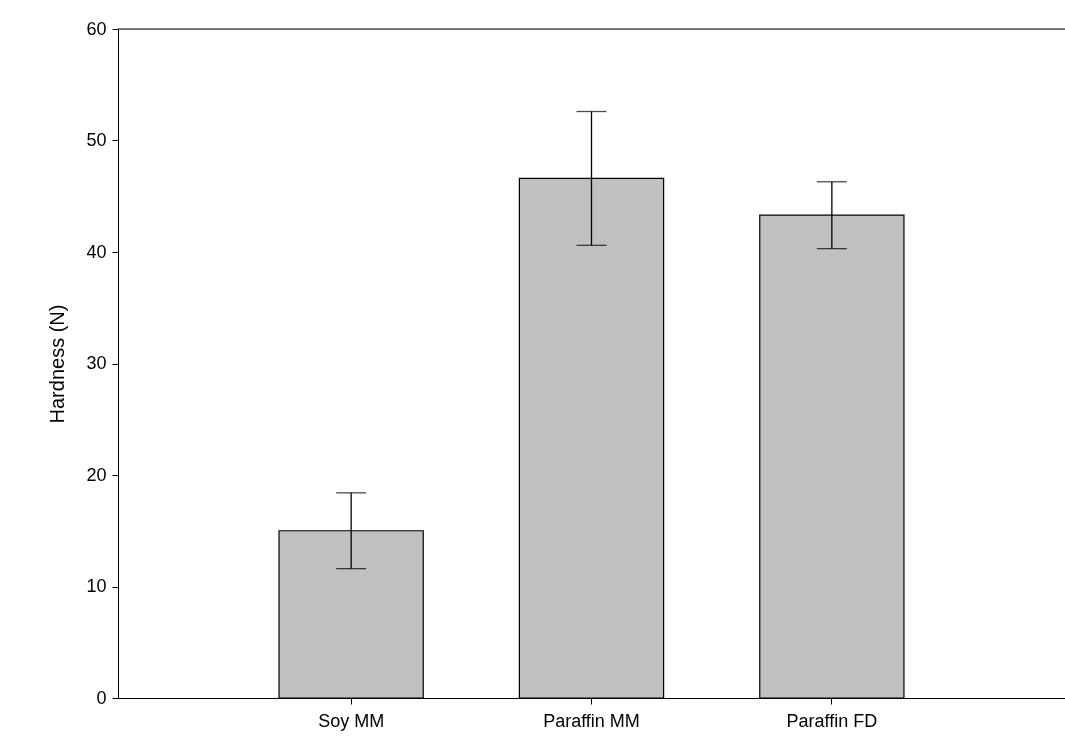 This screenshot has width=1065, height=747. Describe the element at coordinates (96, 140) in the screenshot. I see `y-tick-label: 50` at that location.